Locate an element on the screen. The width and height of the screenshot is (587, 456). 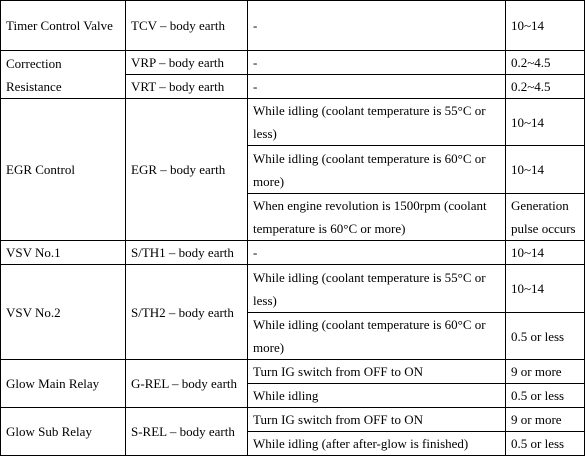
cell: S/TH2 – body earth is located at coordinates (186, 312).